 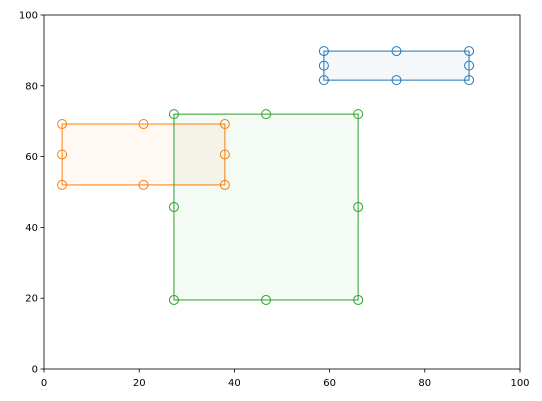 What do you see at coordinates (28, 16) in the screenshot?
I see `y-tick-label: 100` at bounding box center [28, 16].